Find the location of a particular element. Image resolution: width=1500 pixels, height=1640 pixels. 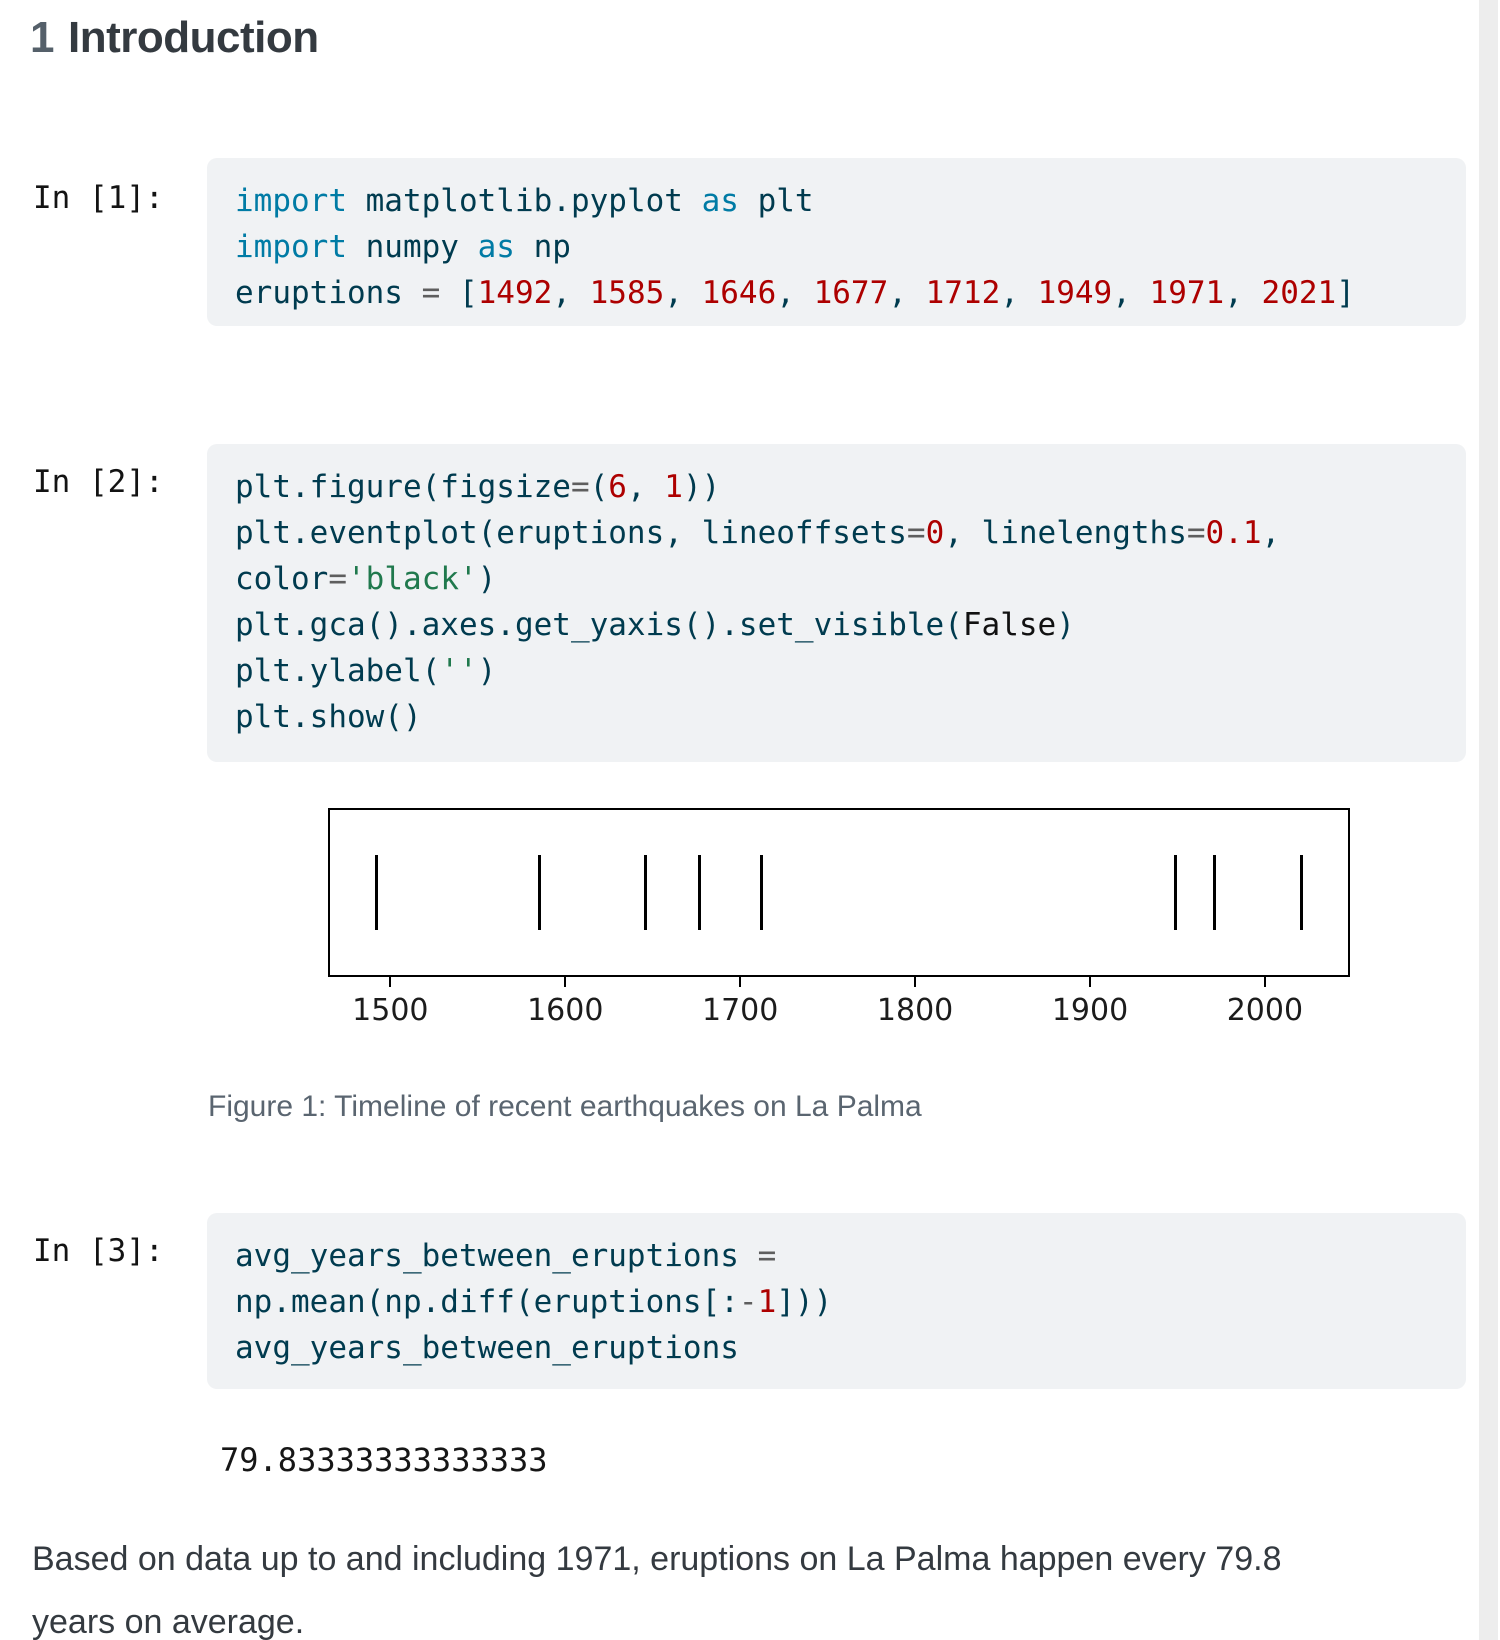

code-token: np.mean(np.diff(eruptions[: is located at coordinates (487, 1302).